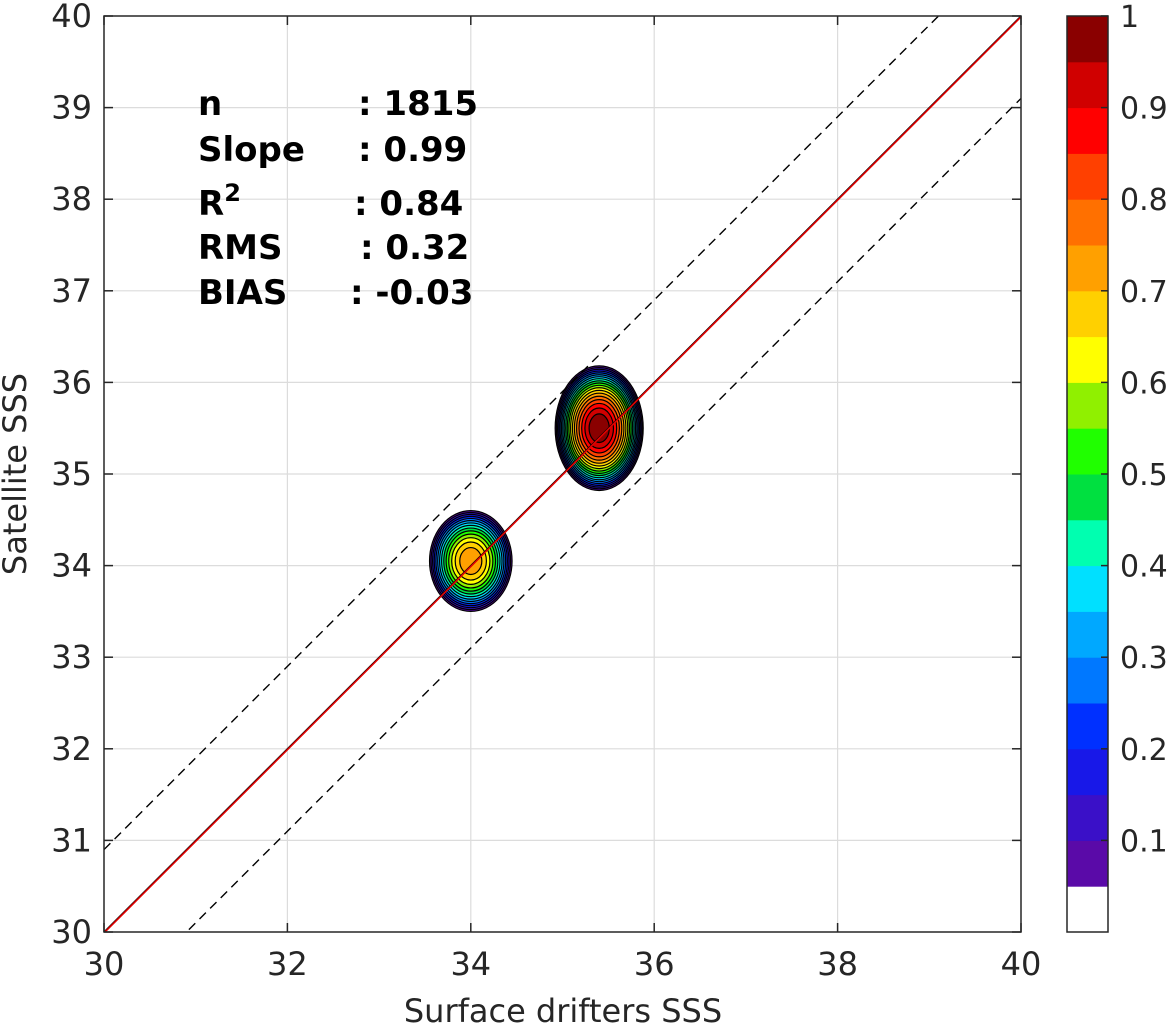  What do you see at coordinates (71, 291) in the screenshot?
I see `y-tick-label: 37` at bounding box center [71, 291].